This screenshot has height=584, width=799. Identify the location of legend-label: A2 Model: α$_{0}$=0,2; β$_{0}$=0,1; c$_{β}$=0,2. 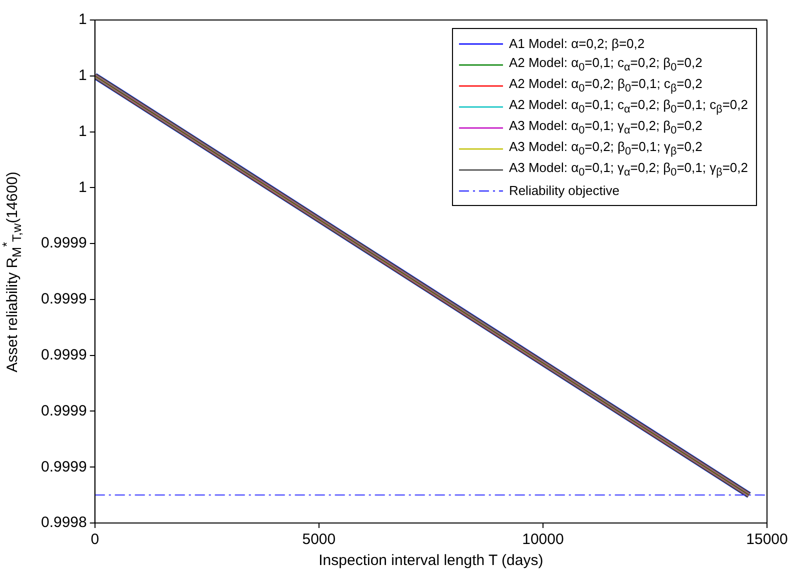
(605, 85).